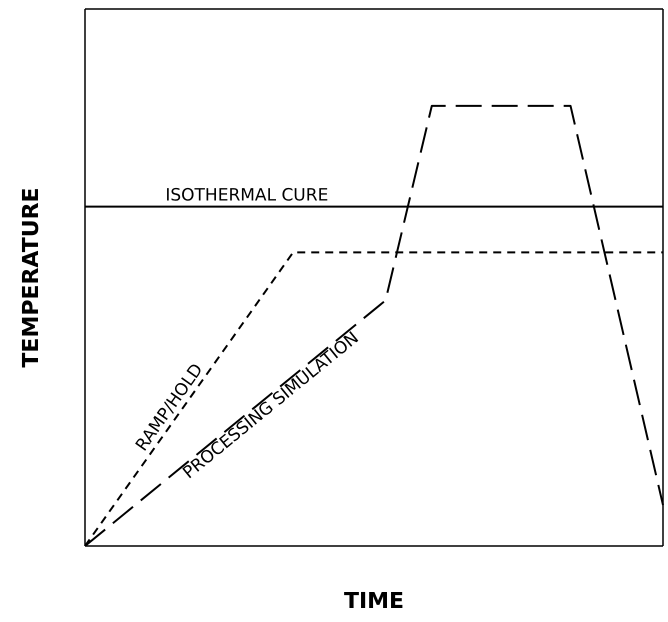 The height and width of the screenshot is (622, 668). Describe the element at coordinates (374, 601) in the screenshot. I see `x-axis-title: TIME` at that location.